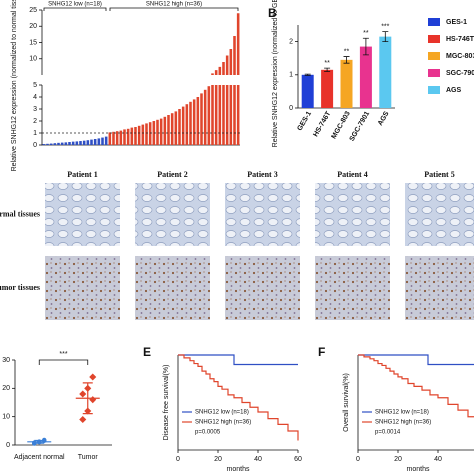 Image resolution: width=474 pixels, height=474 pixels. Describe the element at coordinates (208, 433) in the screenshot. I see `p-value: p=0.0005` at that location.